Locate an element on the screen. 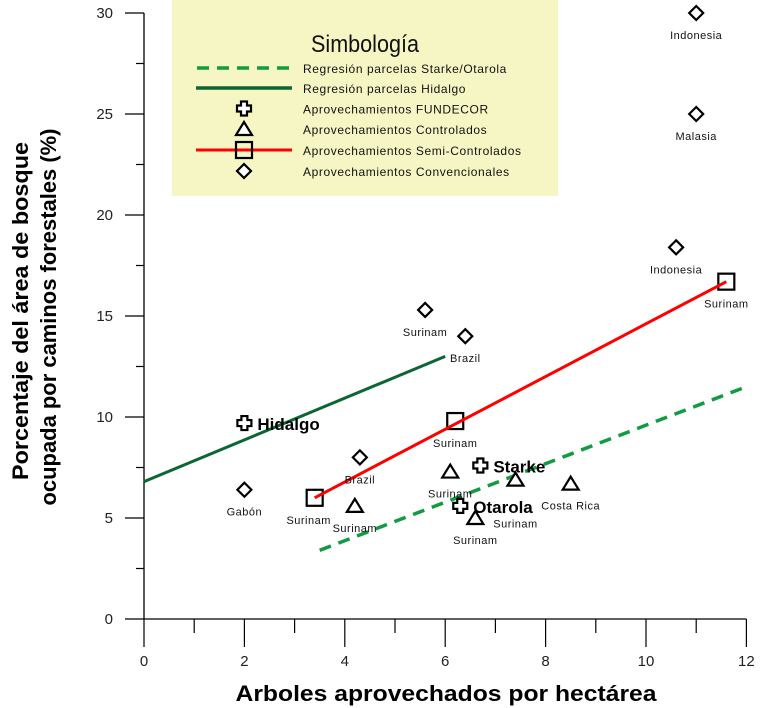 The width and height of the screenshot is (760, 708). x-tick-label: 8 is located at coordinates (545, 661).